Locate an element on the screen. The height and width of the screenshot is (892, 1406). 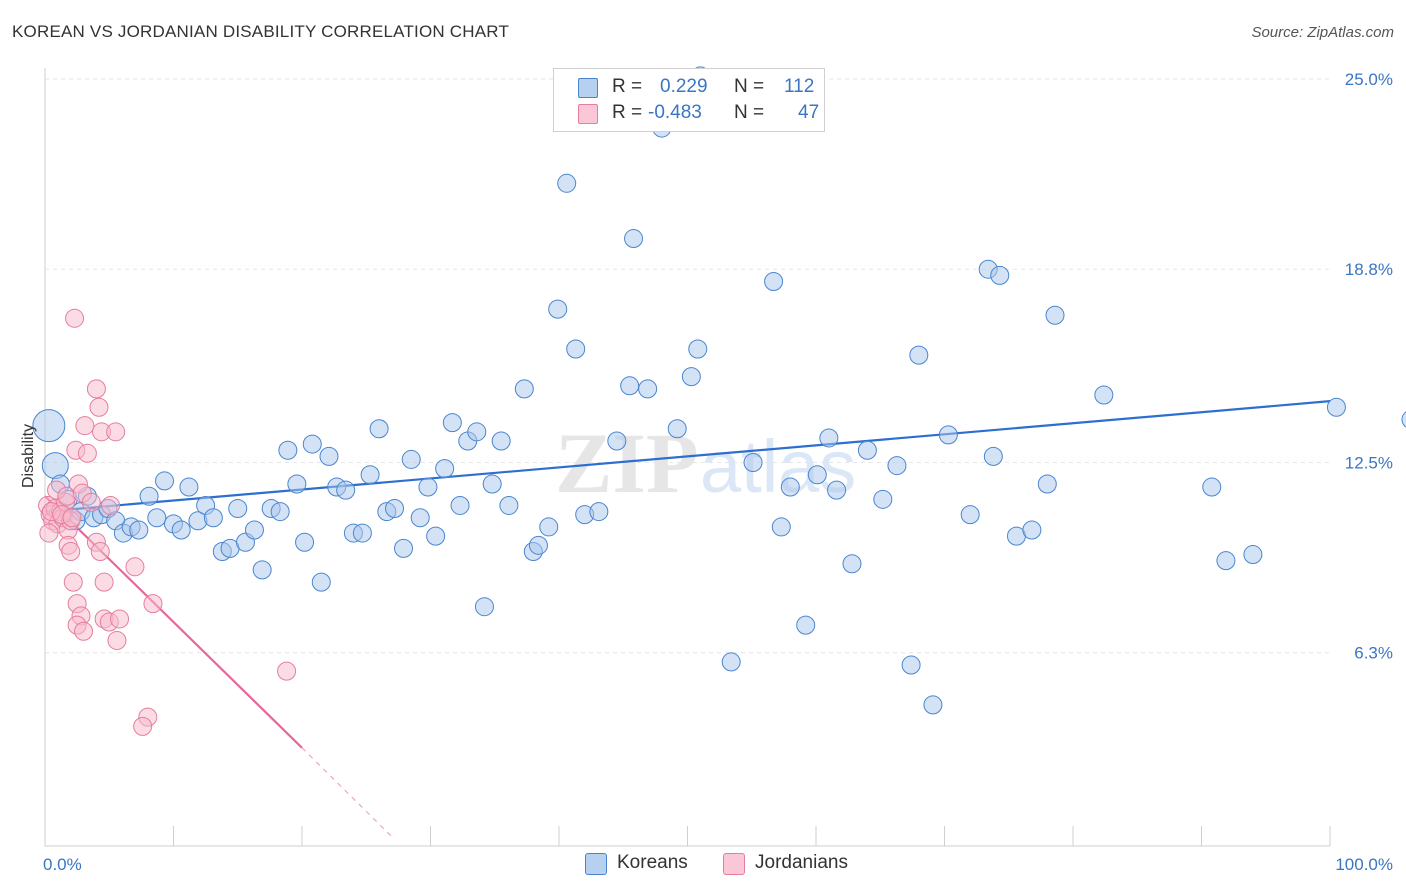
jordanian-legend-swatch is located at coordinates (734, 864).